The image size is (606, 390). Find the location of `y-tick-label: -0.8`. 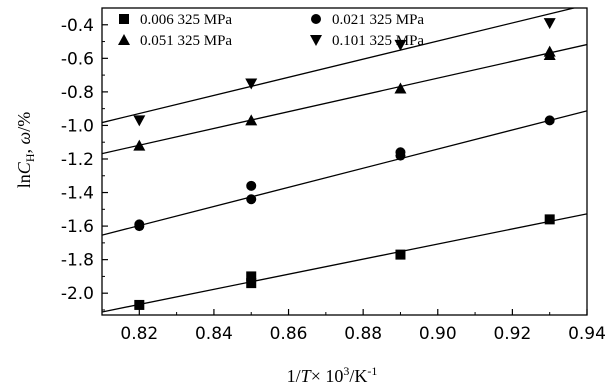

y-tick-label: -0.8 is located at coordinates (77, 93).